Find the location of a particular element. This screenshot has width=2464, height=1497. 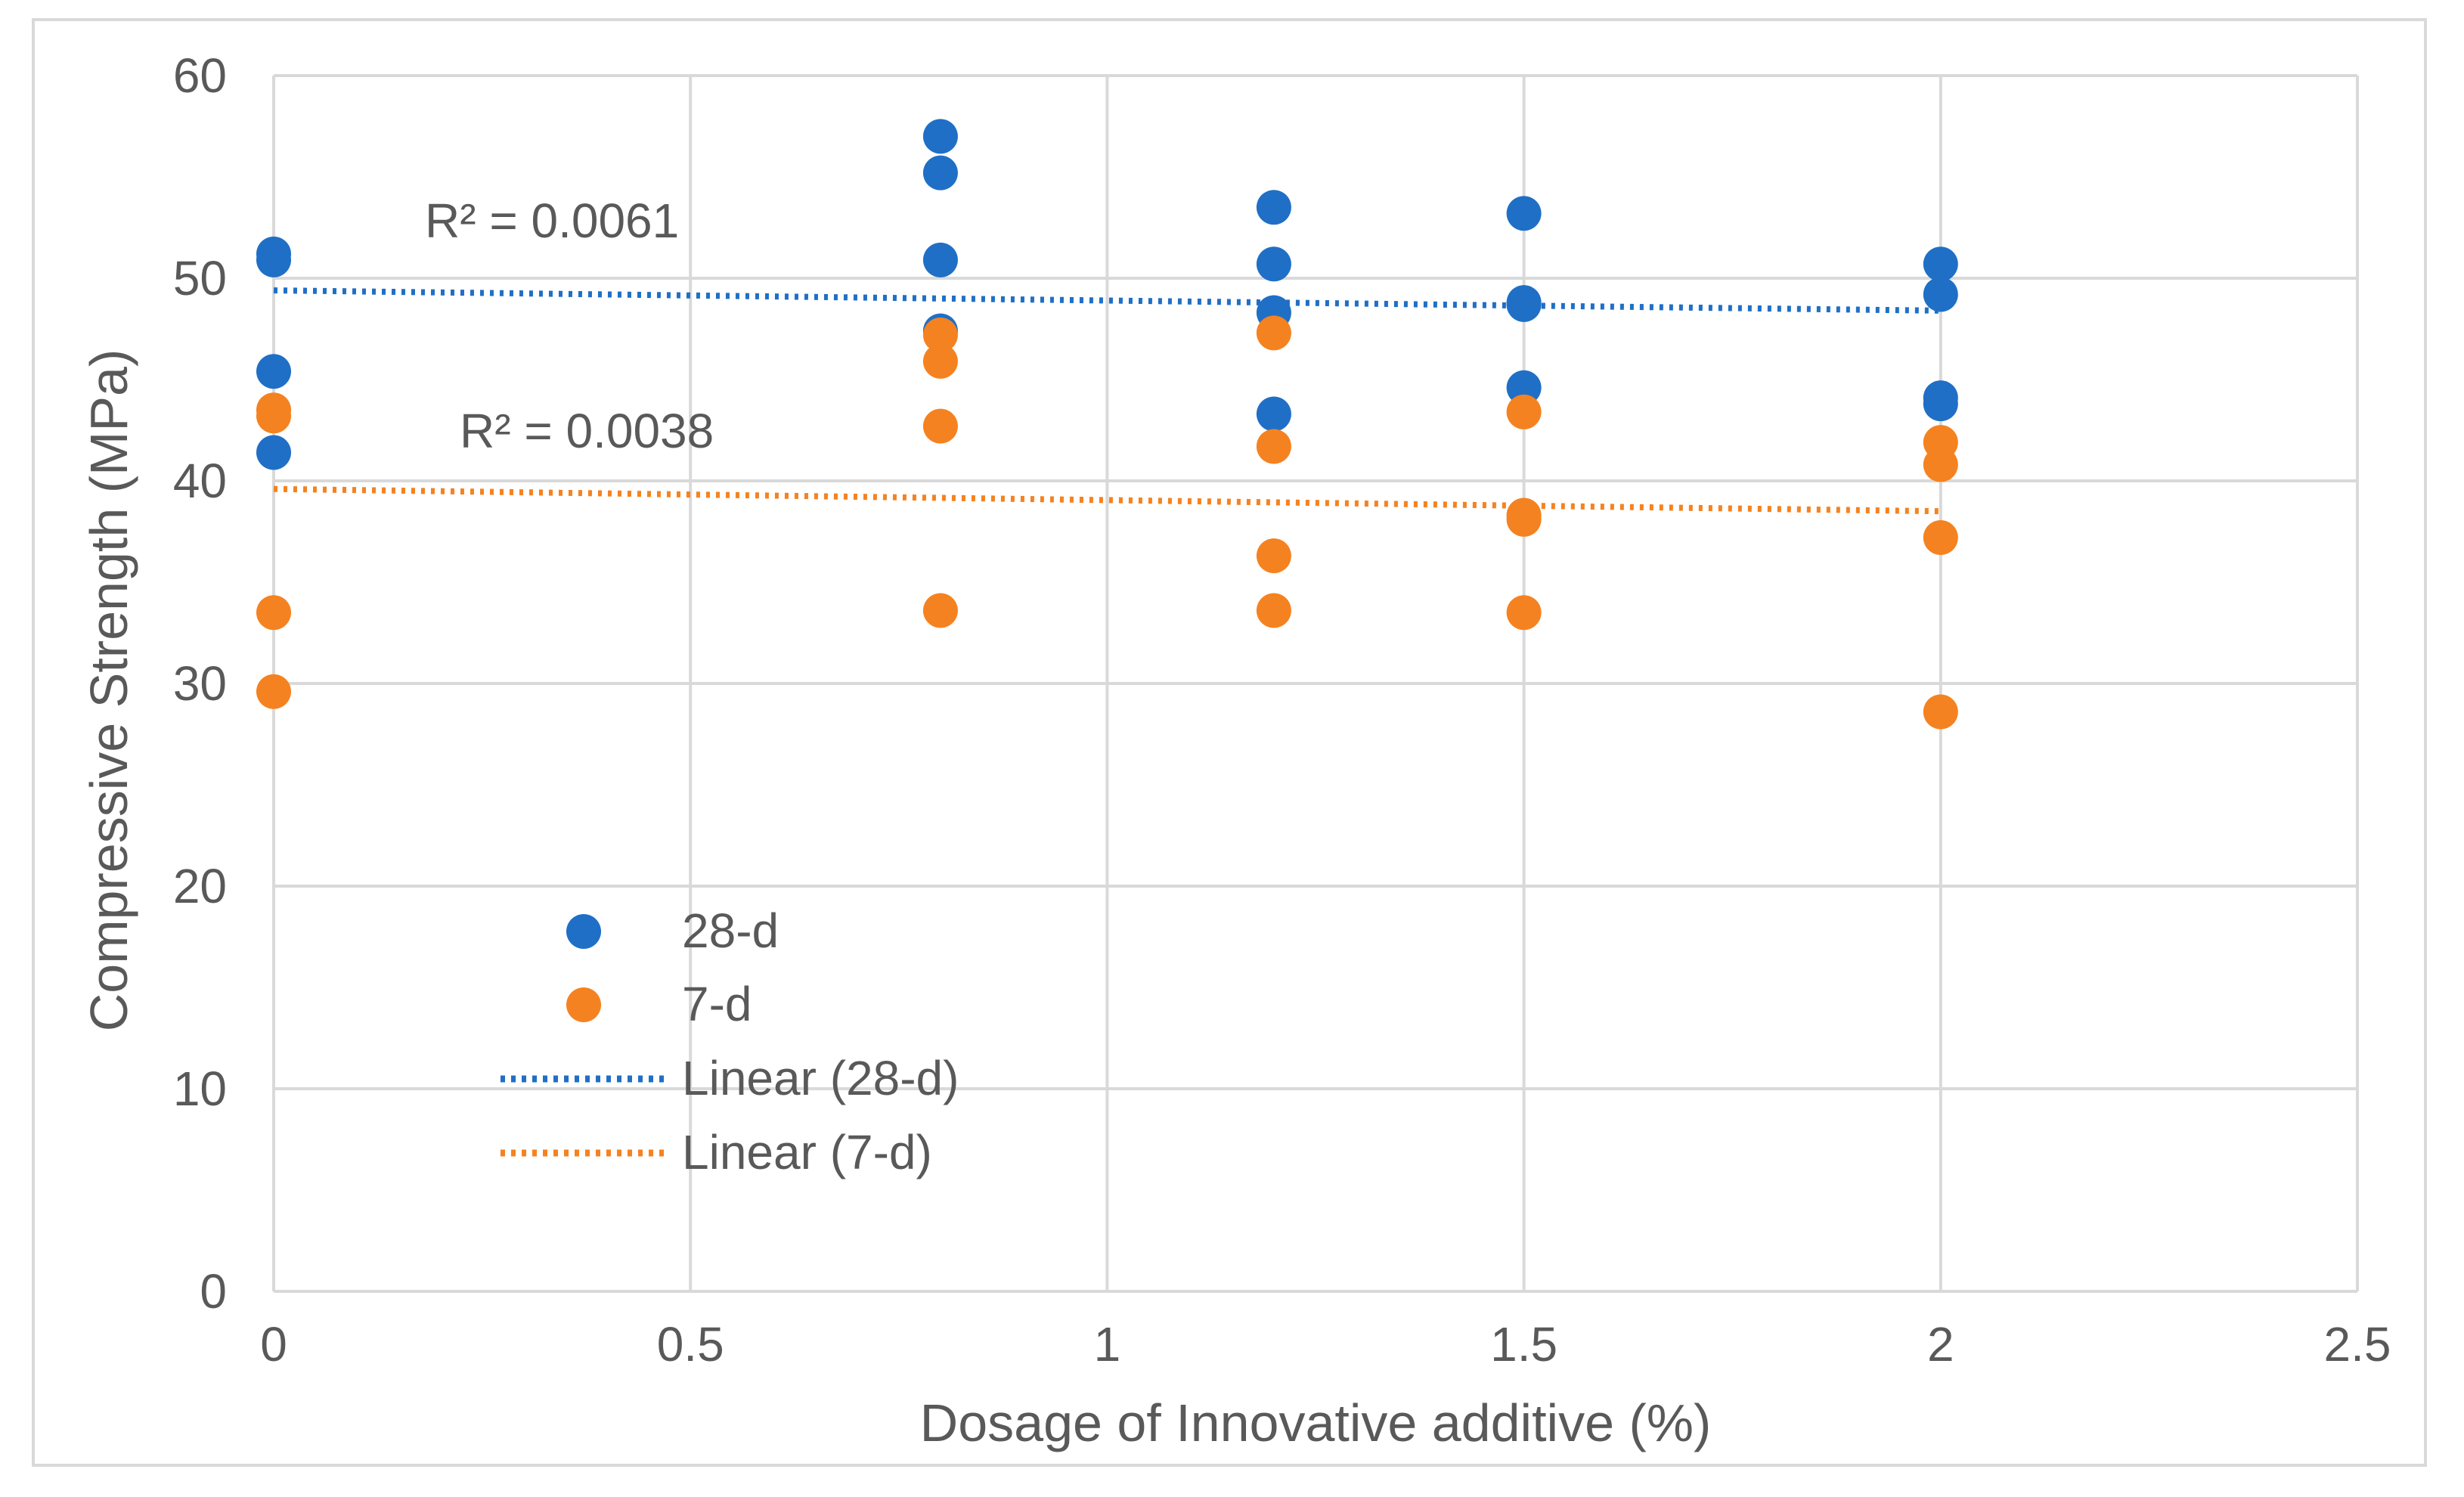

legend-marker-28-d is located at coordinates (583, 931).